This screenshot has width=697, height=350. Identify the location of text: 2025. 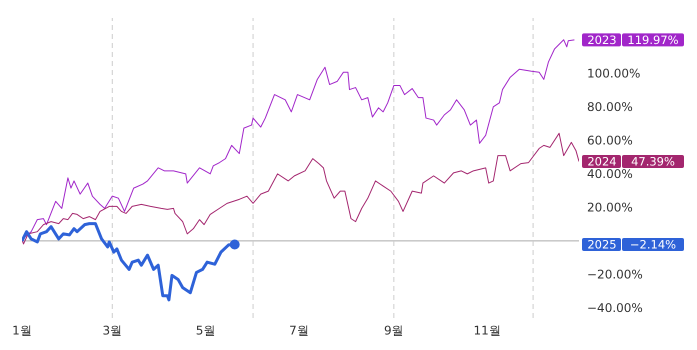
(602, 244).